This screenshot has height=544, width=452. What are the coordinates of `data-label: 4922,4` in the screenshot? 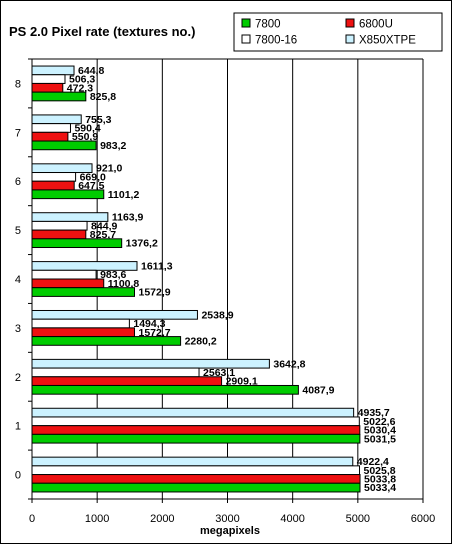 It's located at (373, 462).